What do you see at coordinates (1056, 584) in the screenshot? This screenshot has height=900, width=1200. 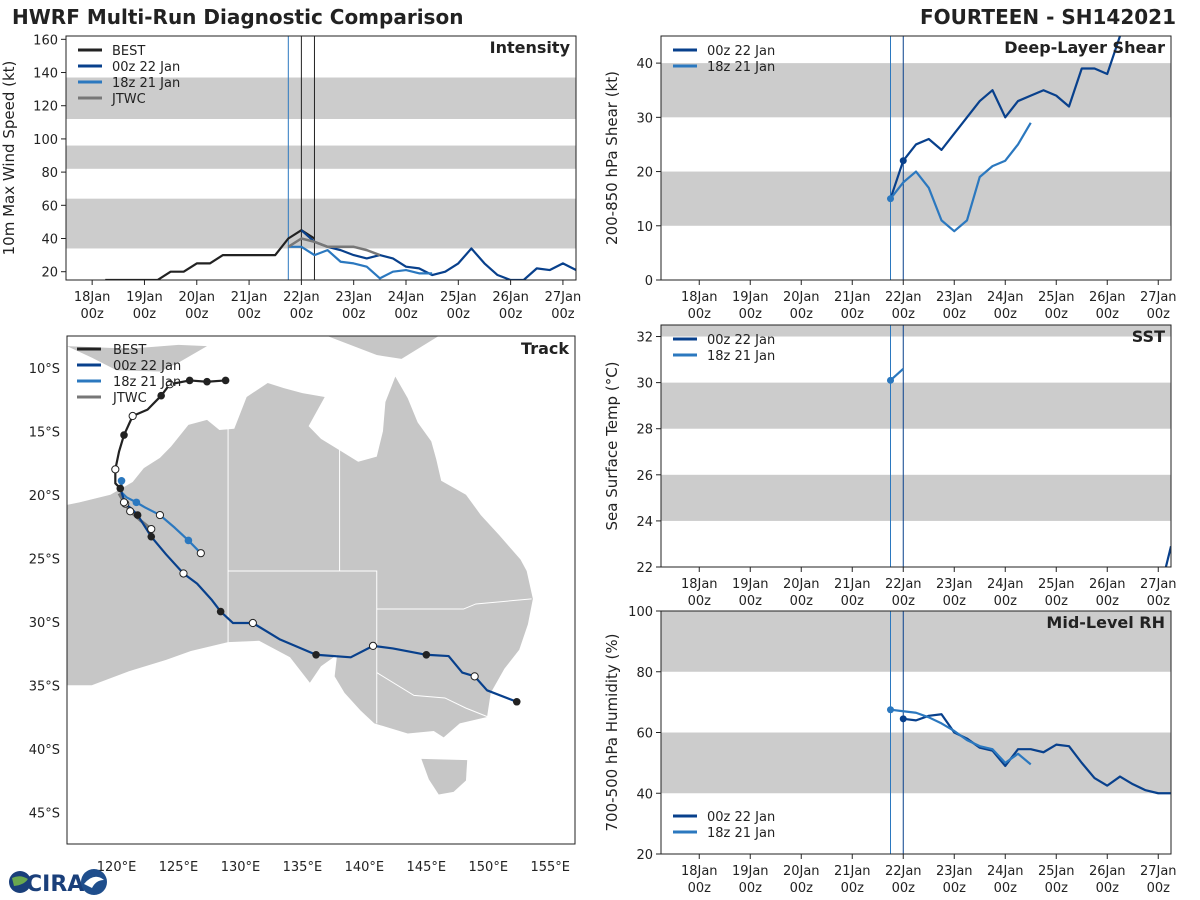 I see `sst-xtick-label: 25Jan` at bounding box center [1056, 584].